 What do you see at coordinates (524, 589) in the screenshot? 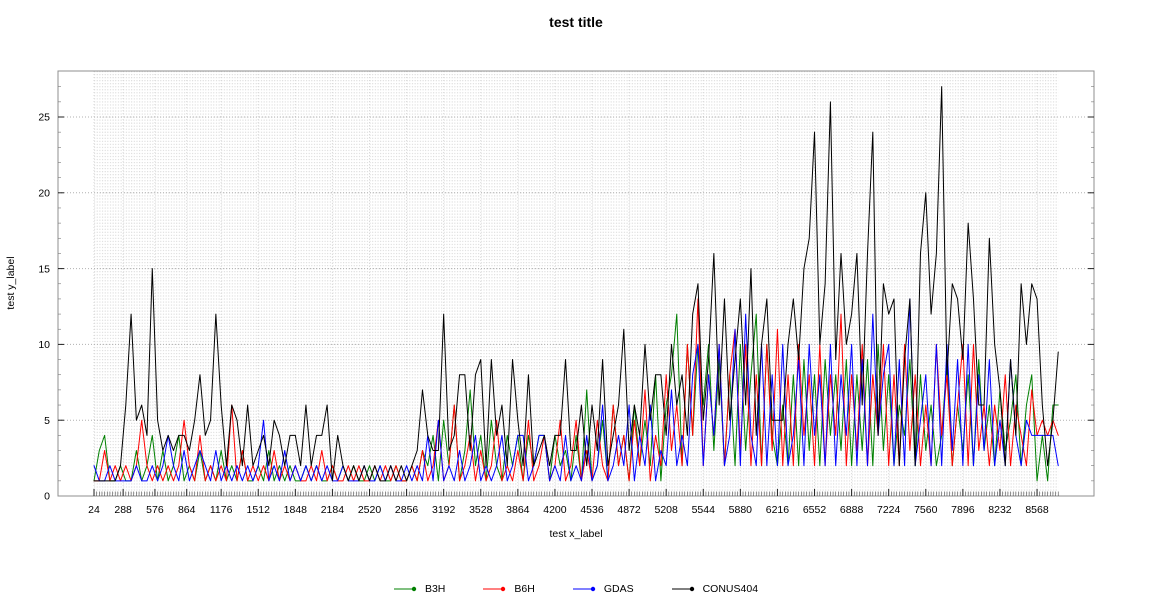
I see `legend-label: B6H` at bounding box center [524, 589].